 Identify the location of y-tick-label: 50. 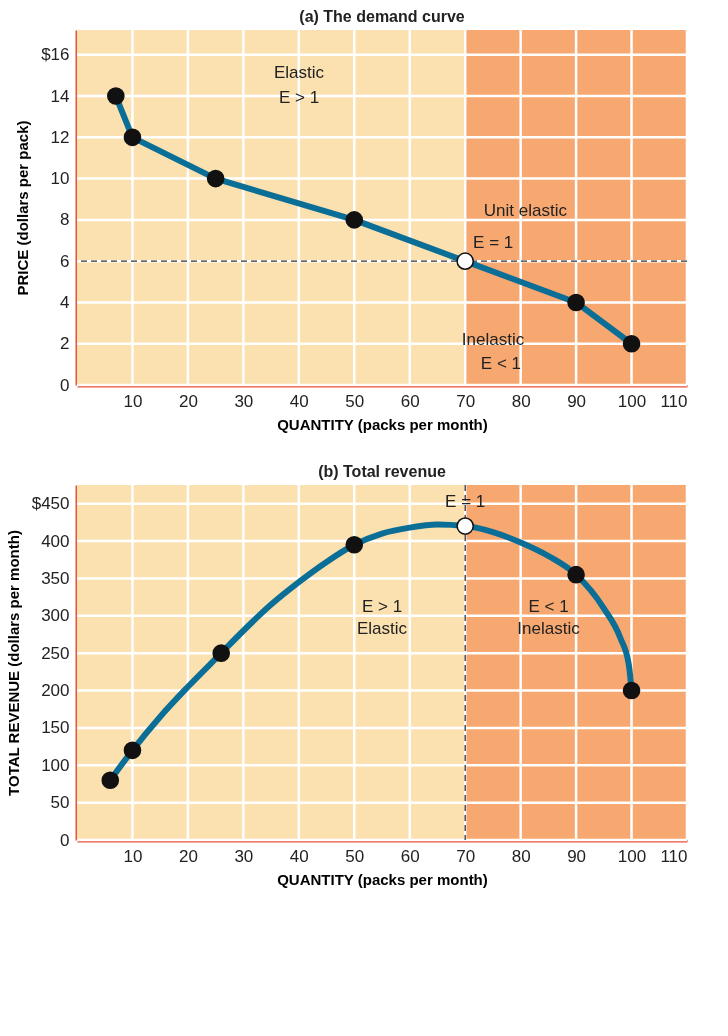
(60, 803).